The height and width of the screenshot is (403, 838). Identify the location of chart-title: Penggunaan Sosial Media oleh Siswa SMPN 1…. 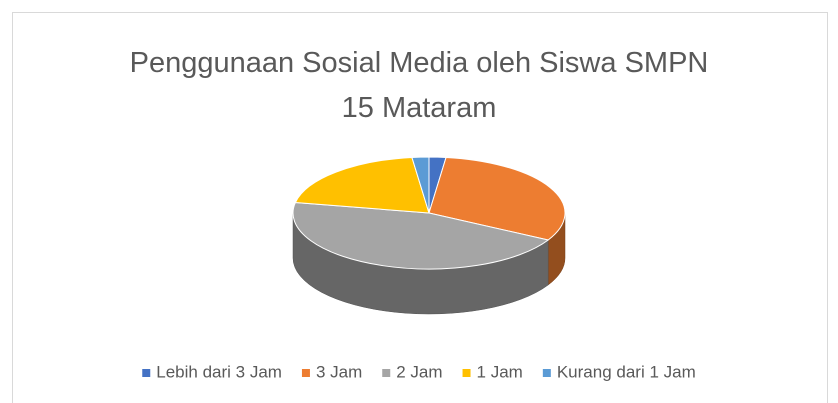
(419, 85).